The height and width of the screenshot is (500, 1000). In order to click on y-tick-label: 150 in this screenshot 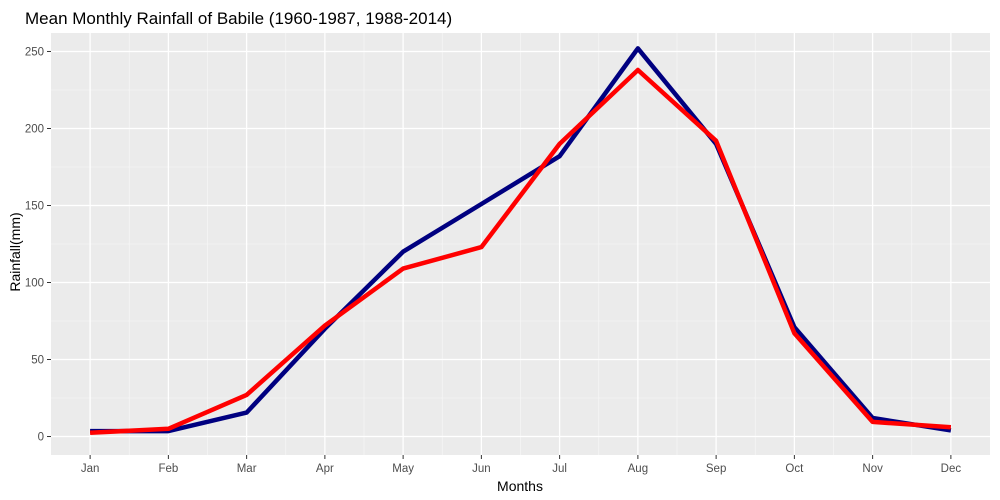, I will do `click(34, 206)`.